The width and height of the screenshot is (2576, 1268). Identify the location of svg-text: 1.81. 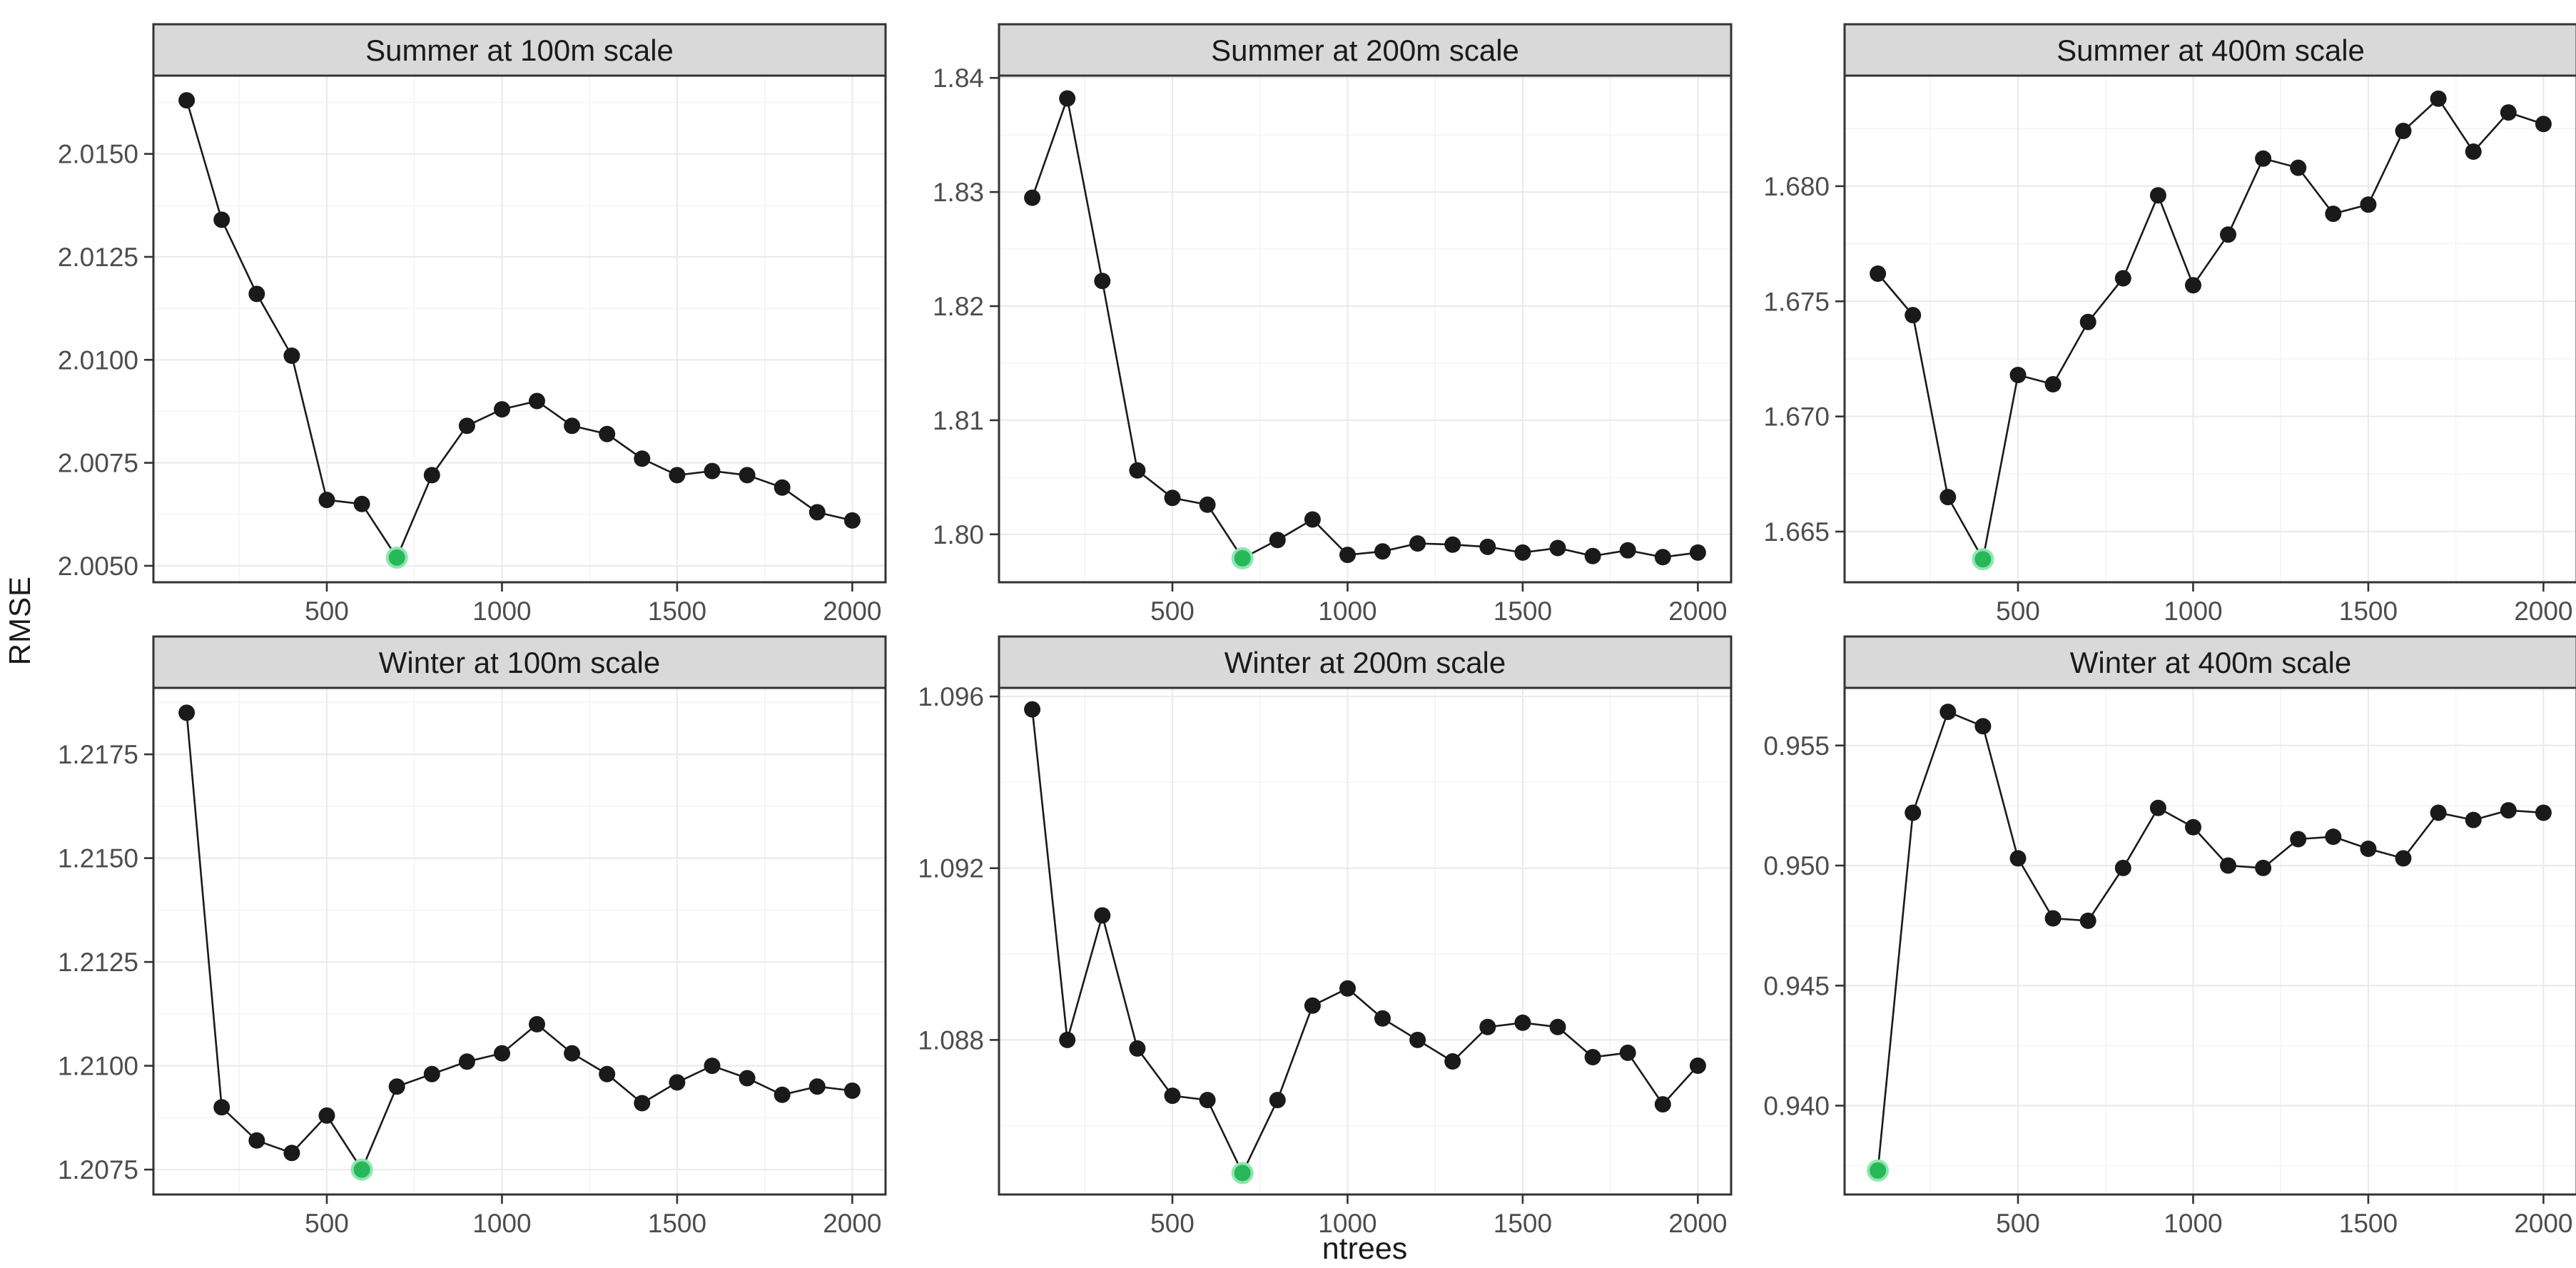
(959, 420).